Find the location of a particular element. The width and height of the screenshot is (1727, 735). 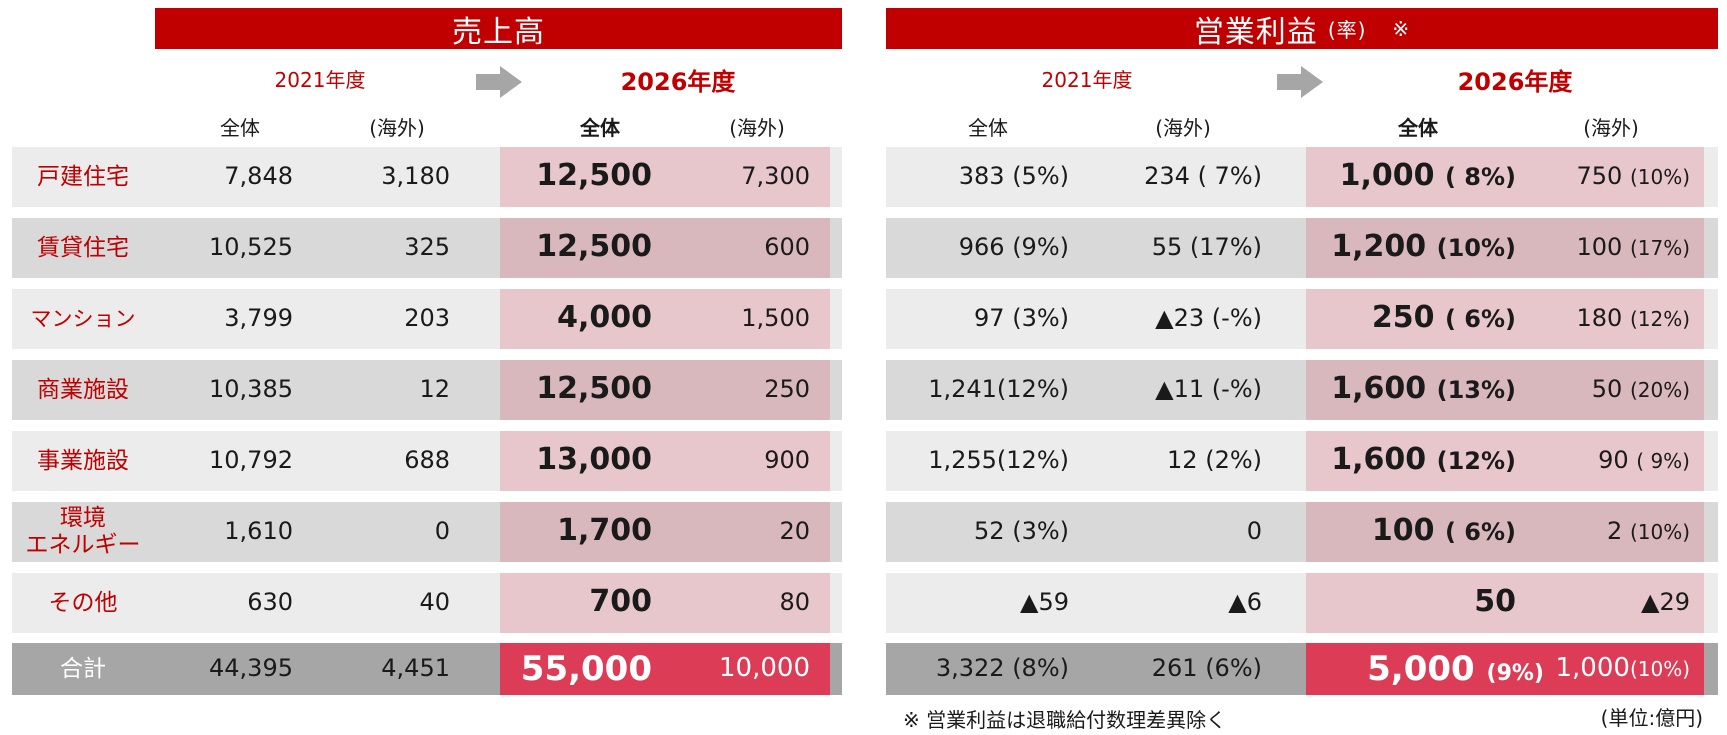

sales-2026-overseas: 1,500 is located at coordinates (775, 318).